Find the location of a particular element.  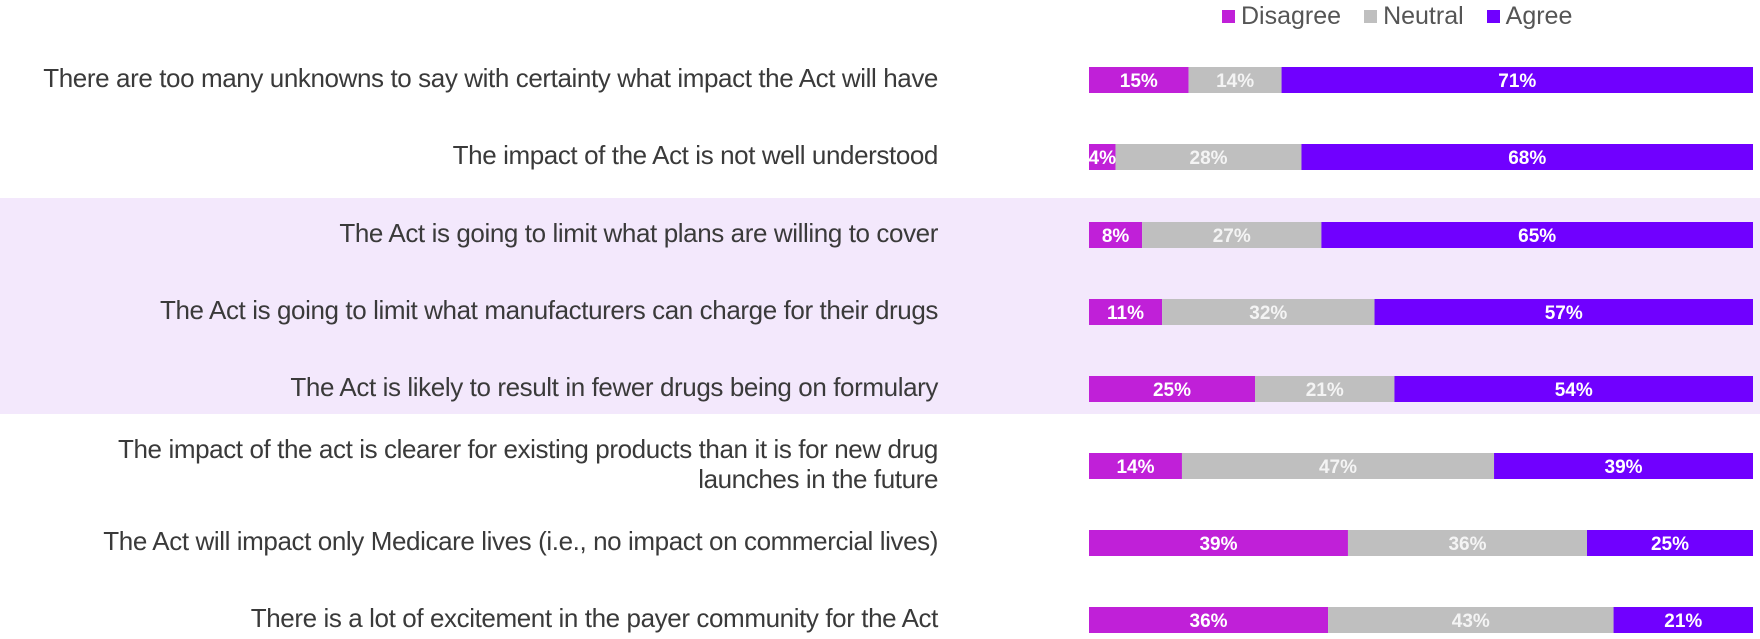

legend-item-agree: Agree is located at coordinates (1529, 16).